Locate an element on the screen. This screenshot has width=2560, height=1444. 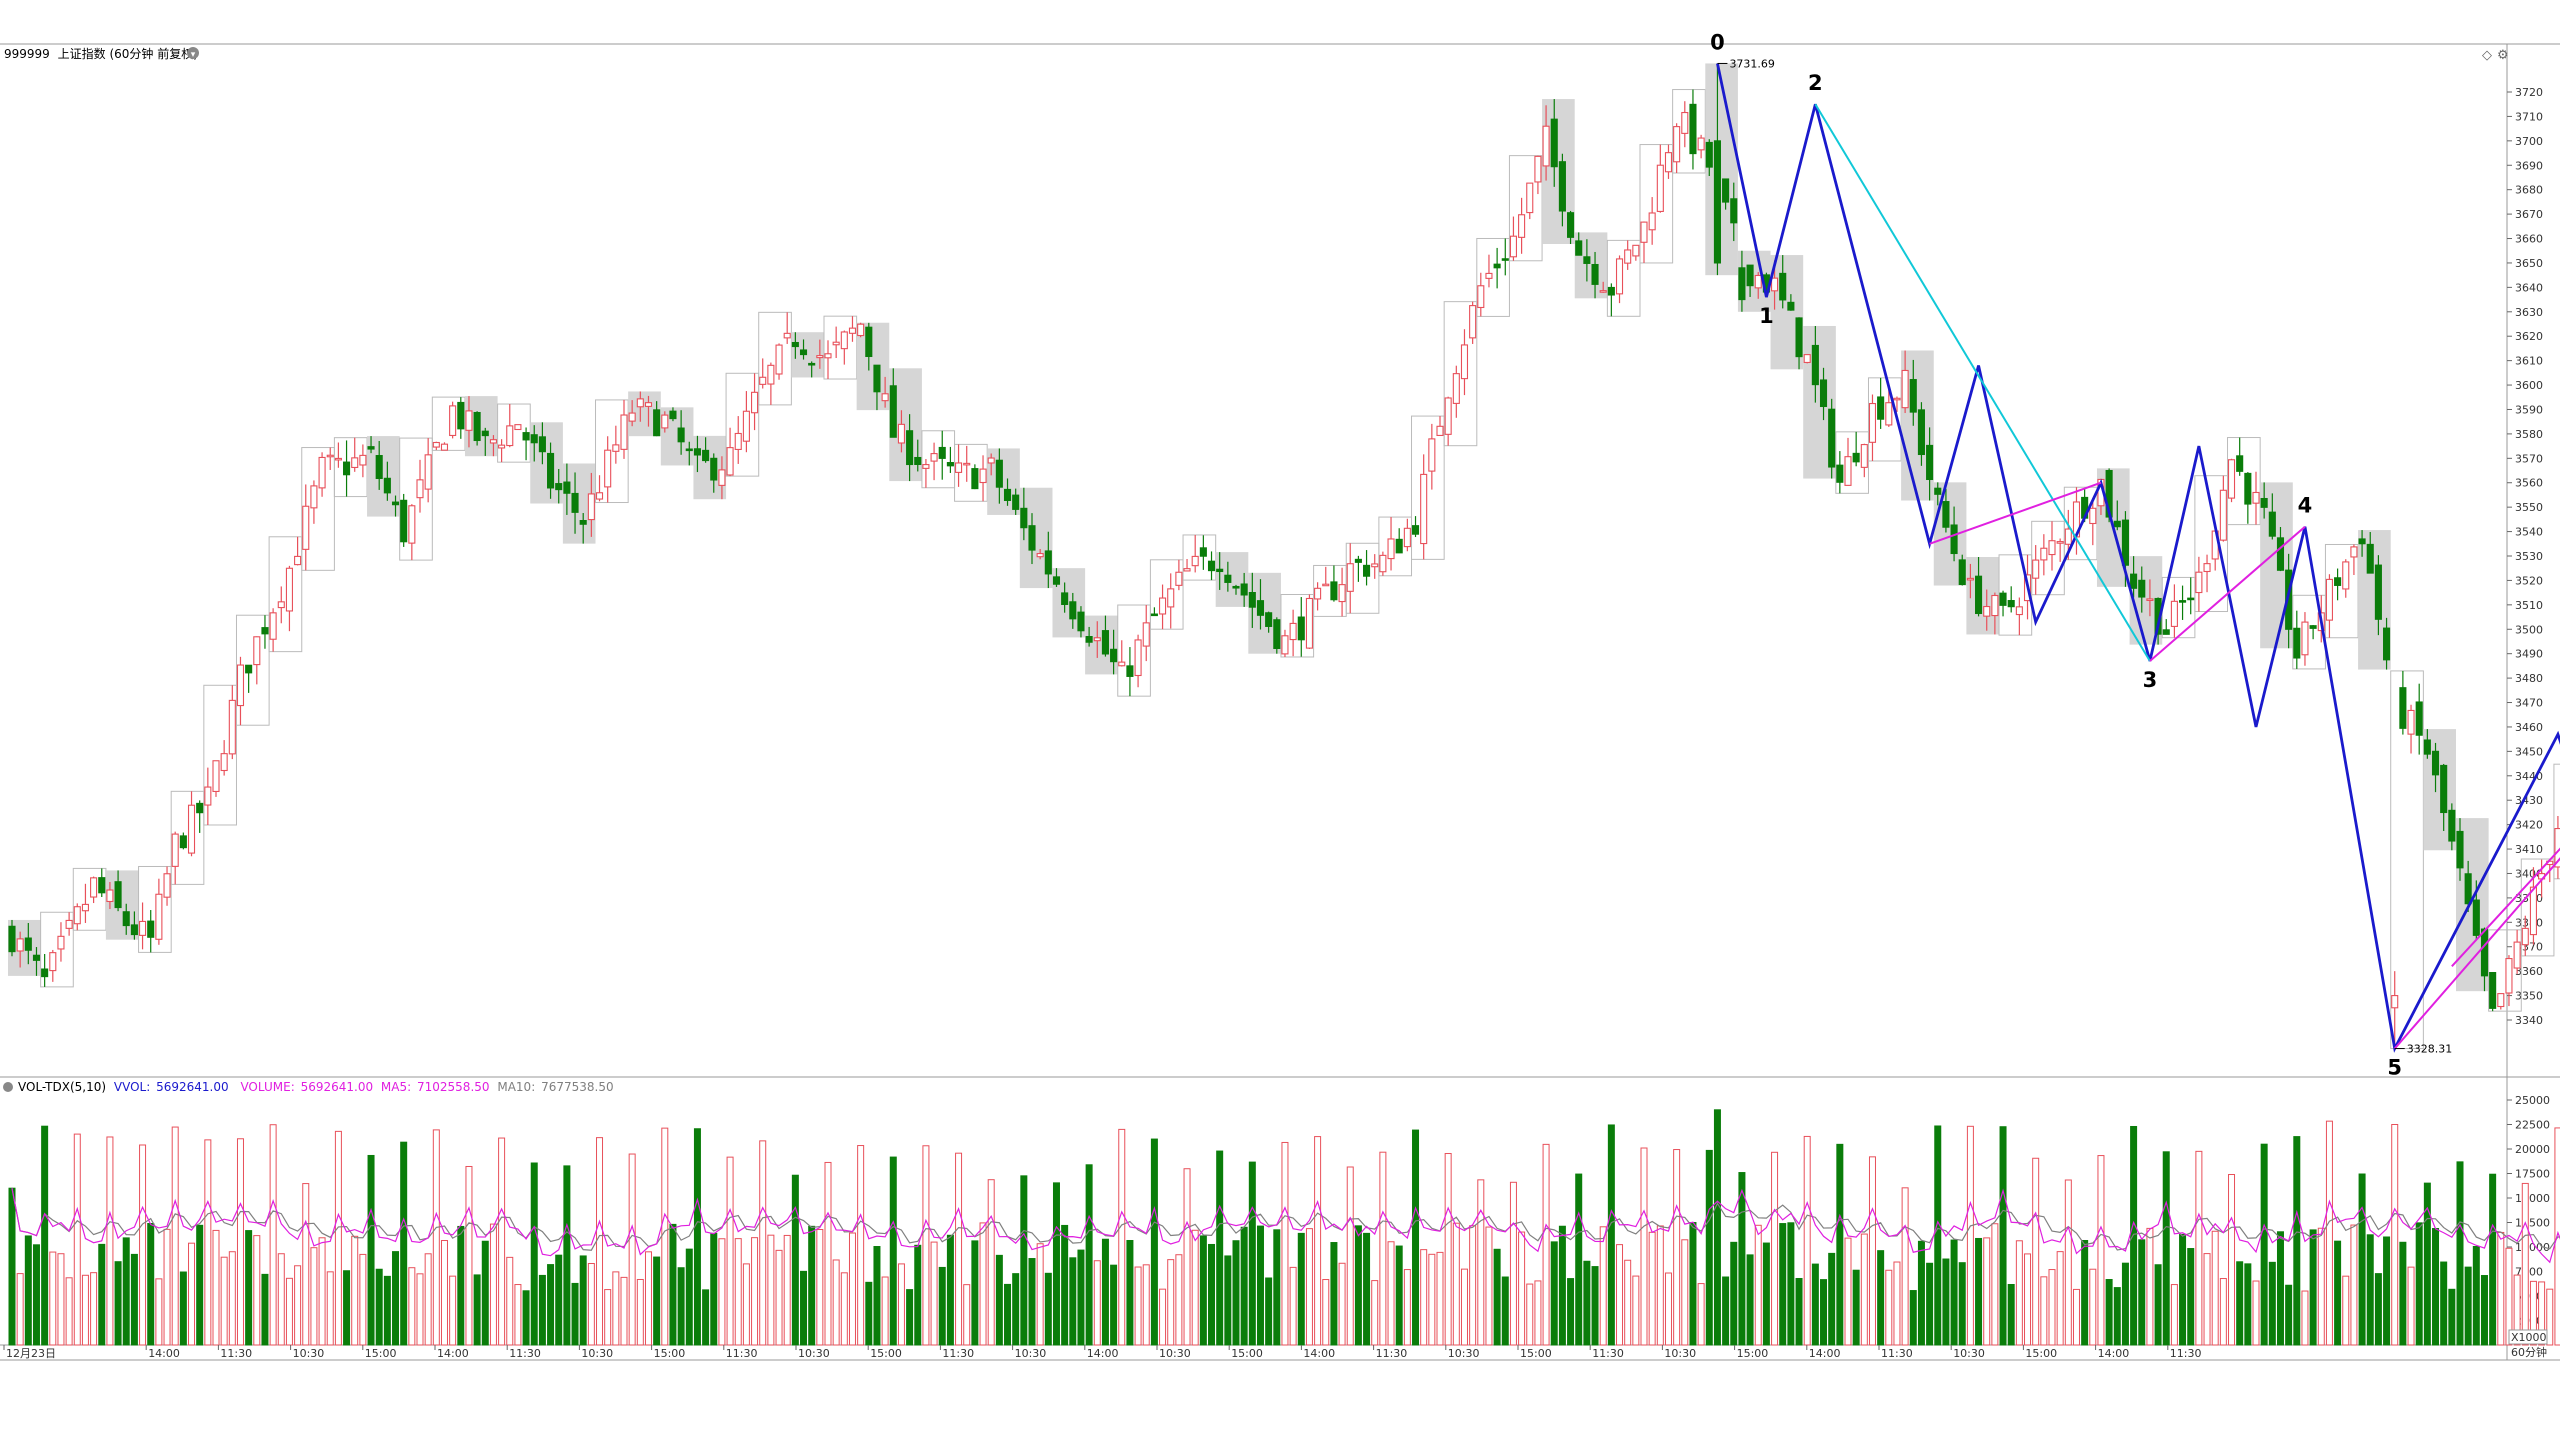
price-tick-label: 3400 is located at coordinates (2529, 873).